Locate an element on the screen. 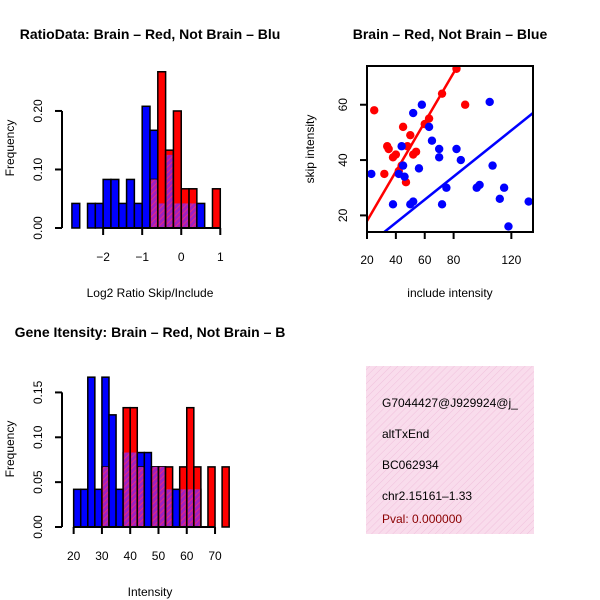  ratio-x-tick-label: 1 is located at coordinates (220, 257).